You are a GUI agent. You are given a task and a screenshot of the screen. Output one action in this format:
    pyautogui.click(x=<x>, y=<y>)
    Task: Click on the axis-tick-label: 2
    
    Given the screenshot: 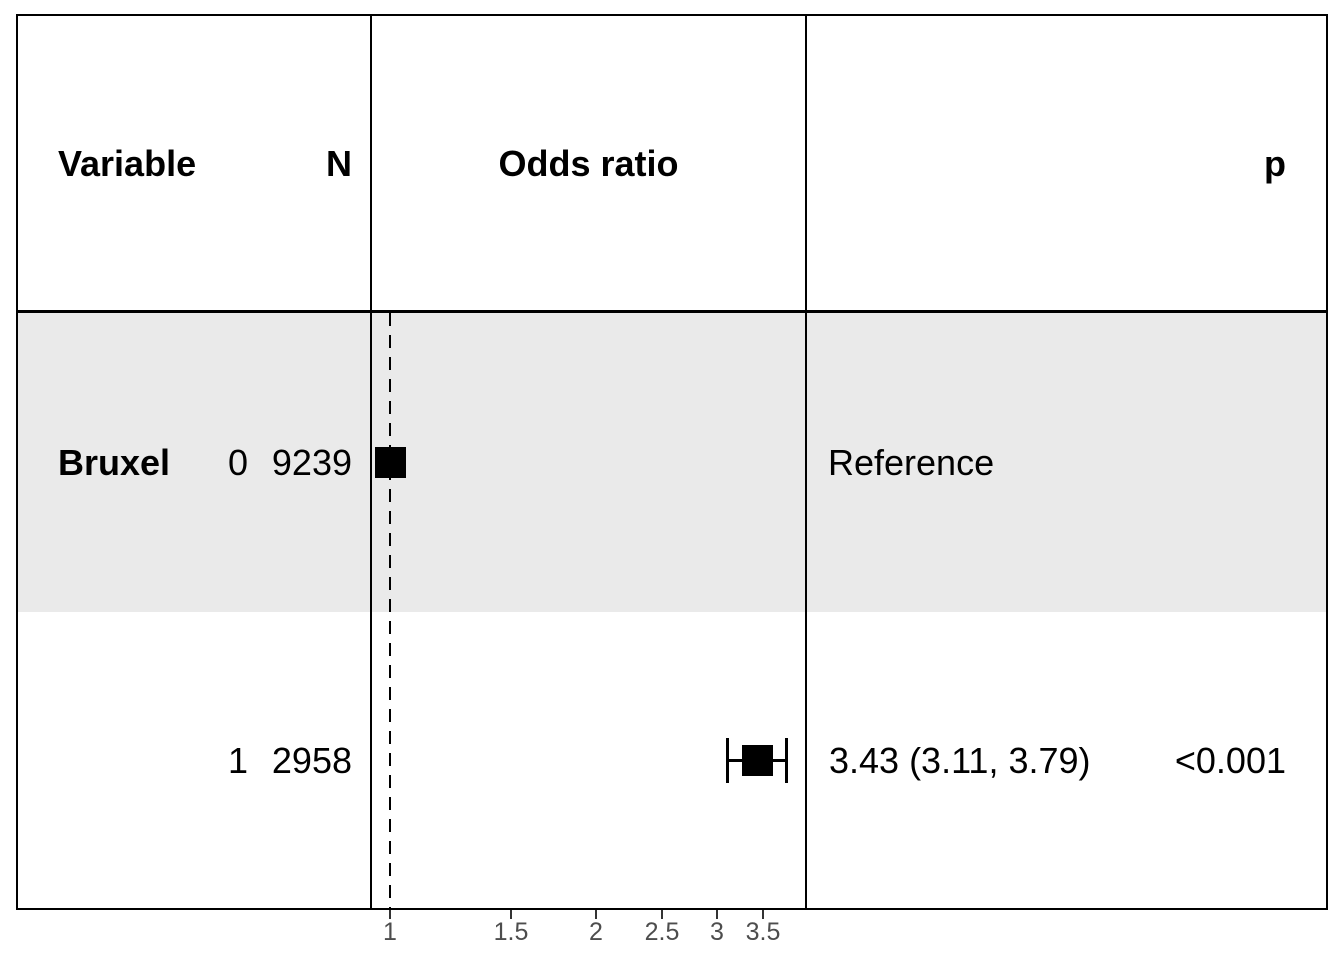 What is the action you would take?
    pyautogui.click(x=596, y=932)
    